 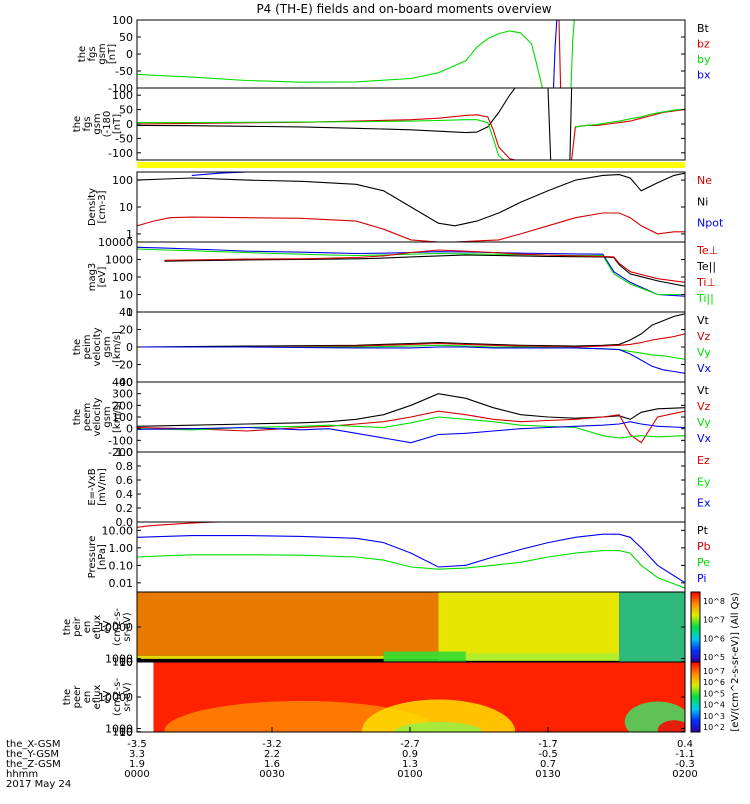 What do you see at coordinates (702, 201) in the screenshot?
I see `legend-Ni: Ni` at bounding box center [702, 201].